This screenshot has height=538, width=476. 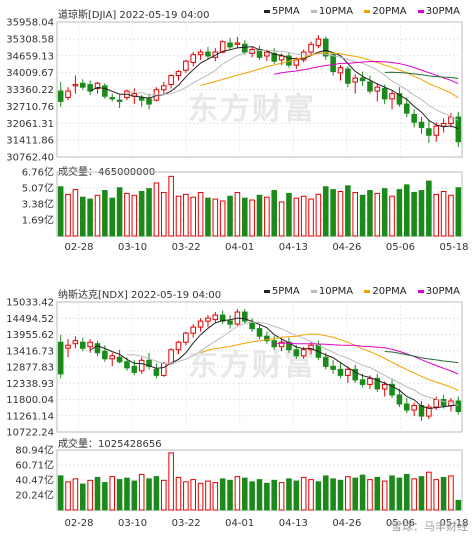 I want to click on volume-tick-label: 1.69亿, so click(x=38, y=220).